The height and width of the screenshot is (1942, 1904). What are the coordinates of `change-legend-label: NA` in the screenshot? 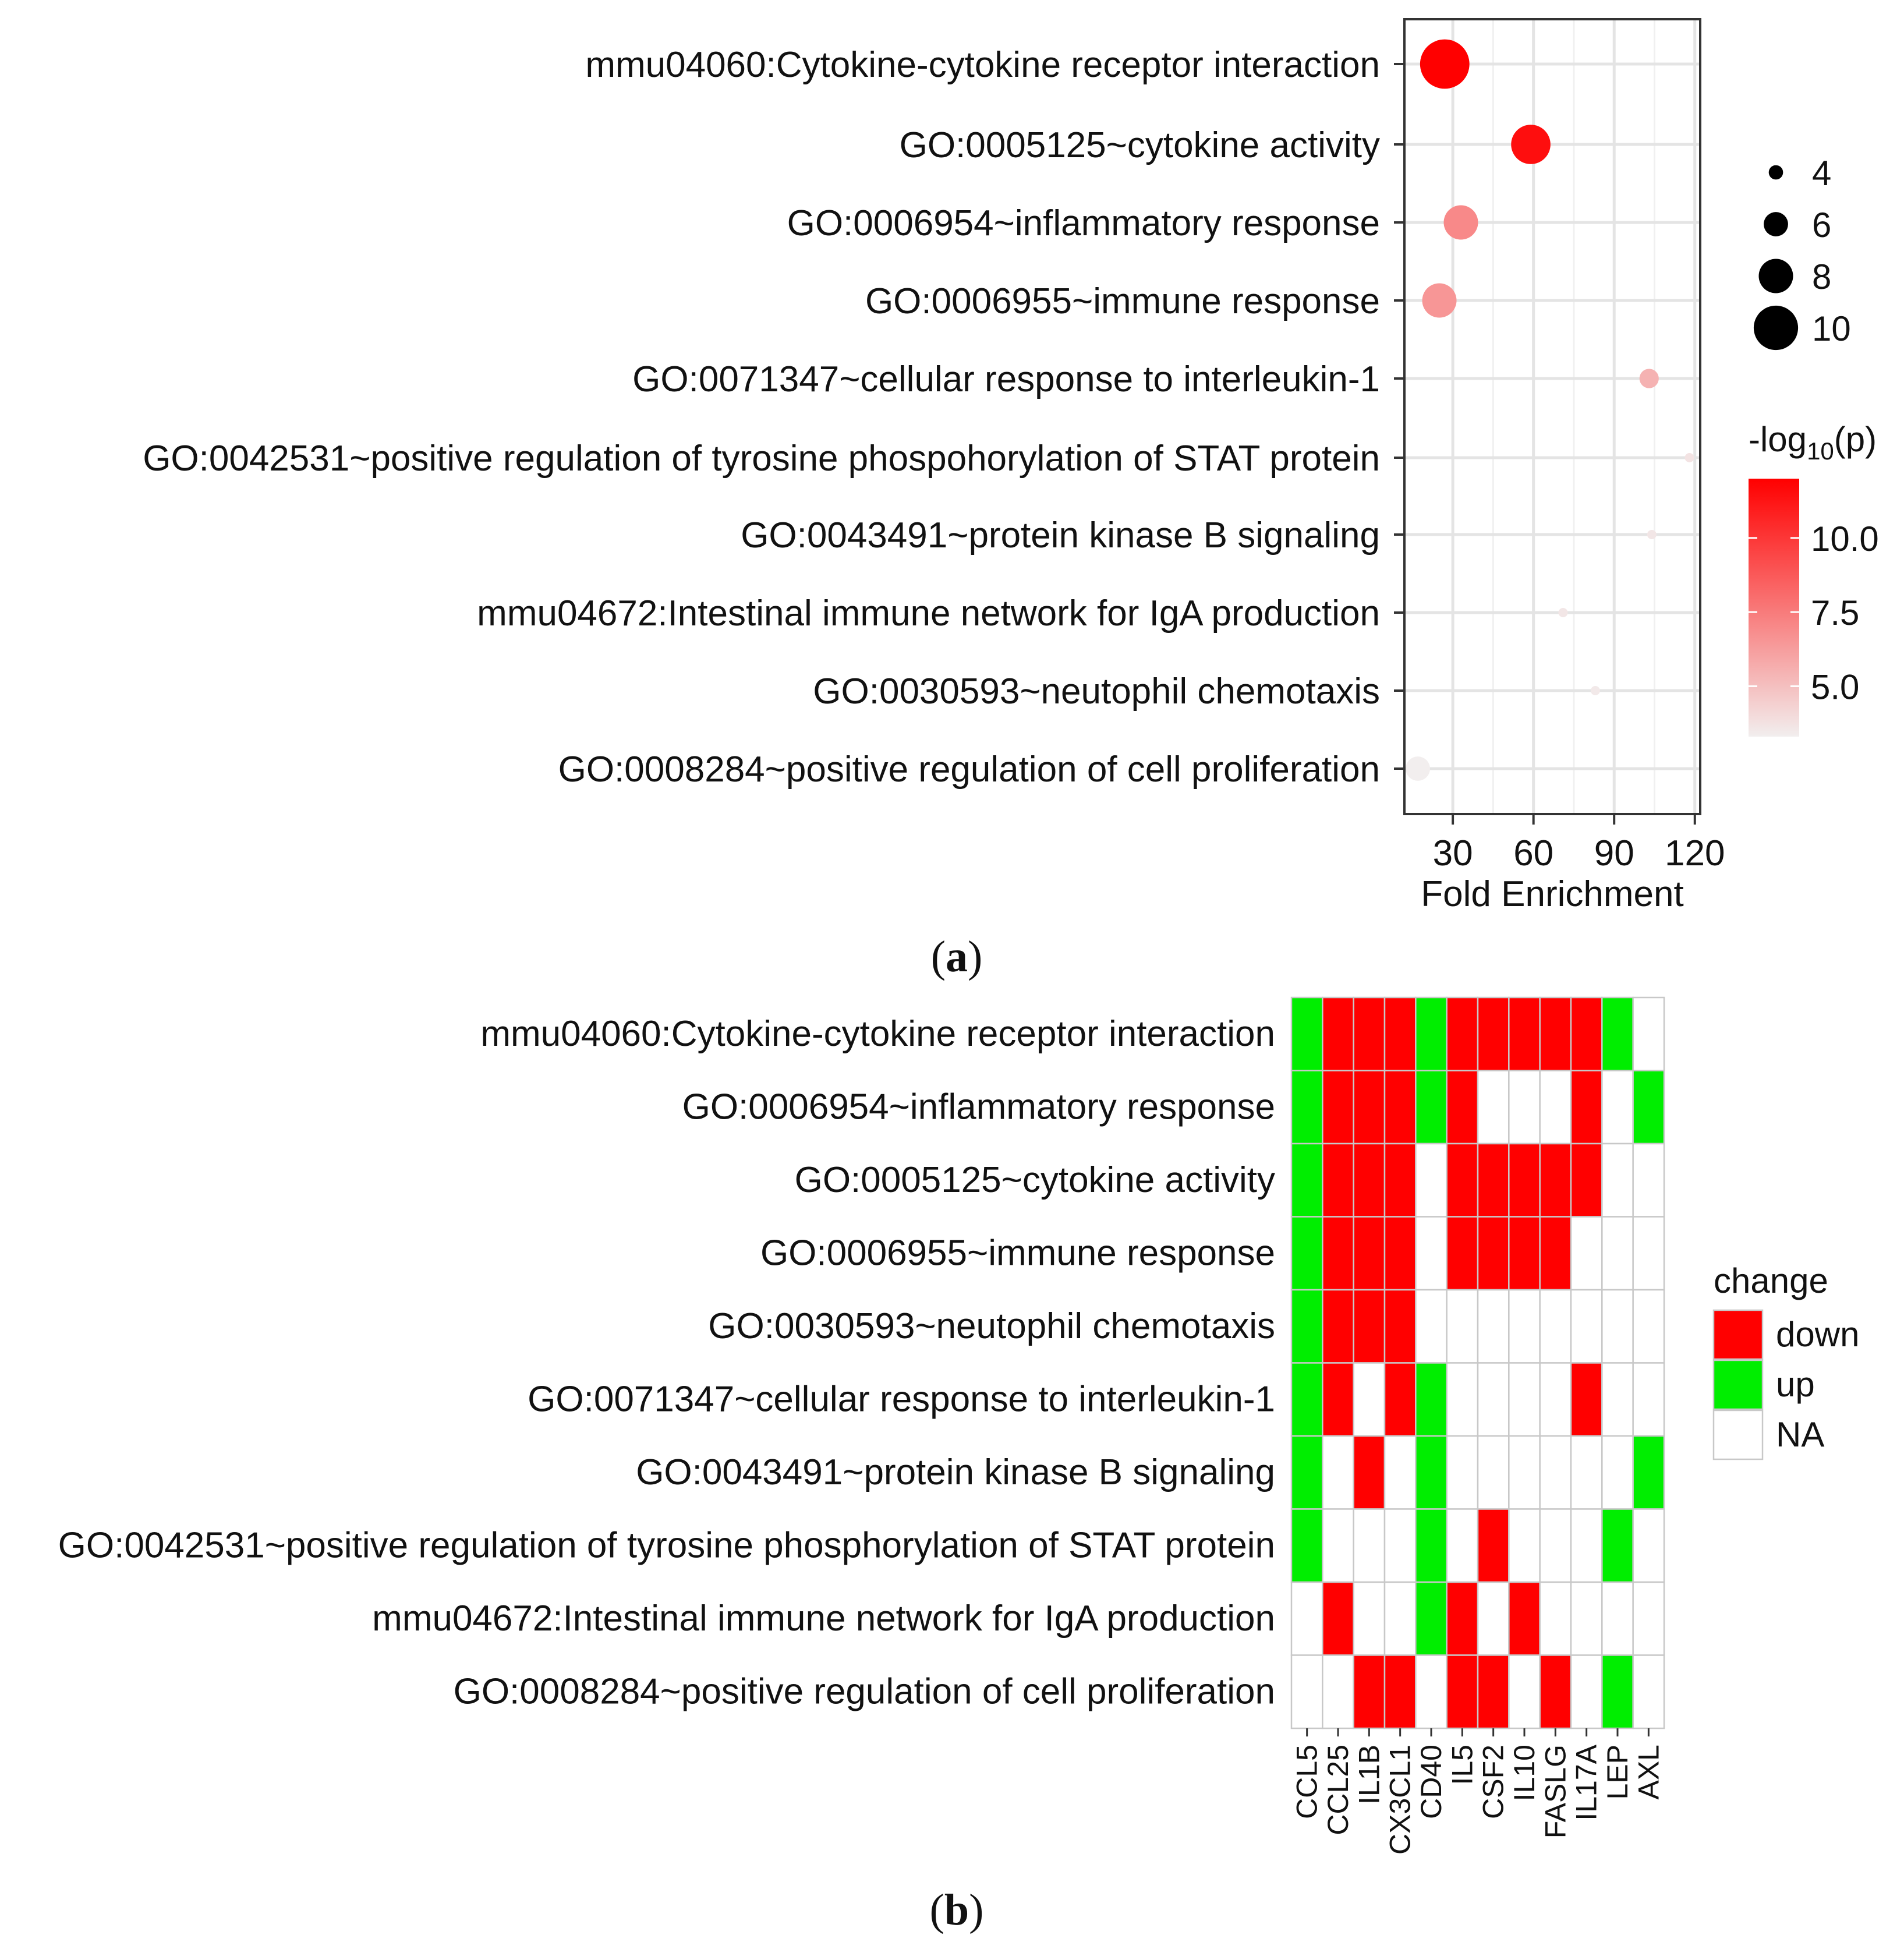 It's located at (1800, 1434).